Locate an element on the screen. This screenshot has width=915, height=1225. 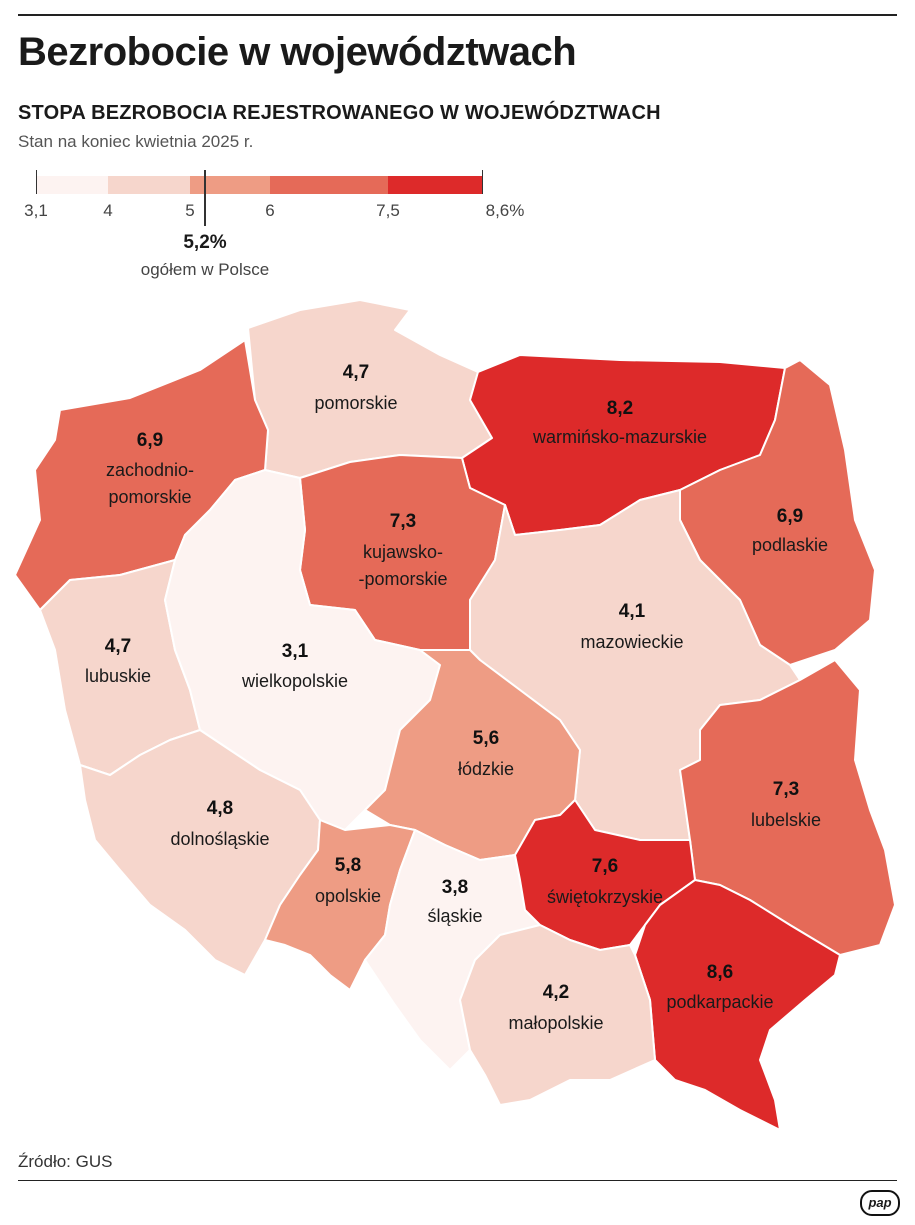
region-name: świętokrzyskie is located at coordinates (605, 897).